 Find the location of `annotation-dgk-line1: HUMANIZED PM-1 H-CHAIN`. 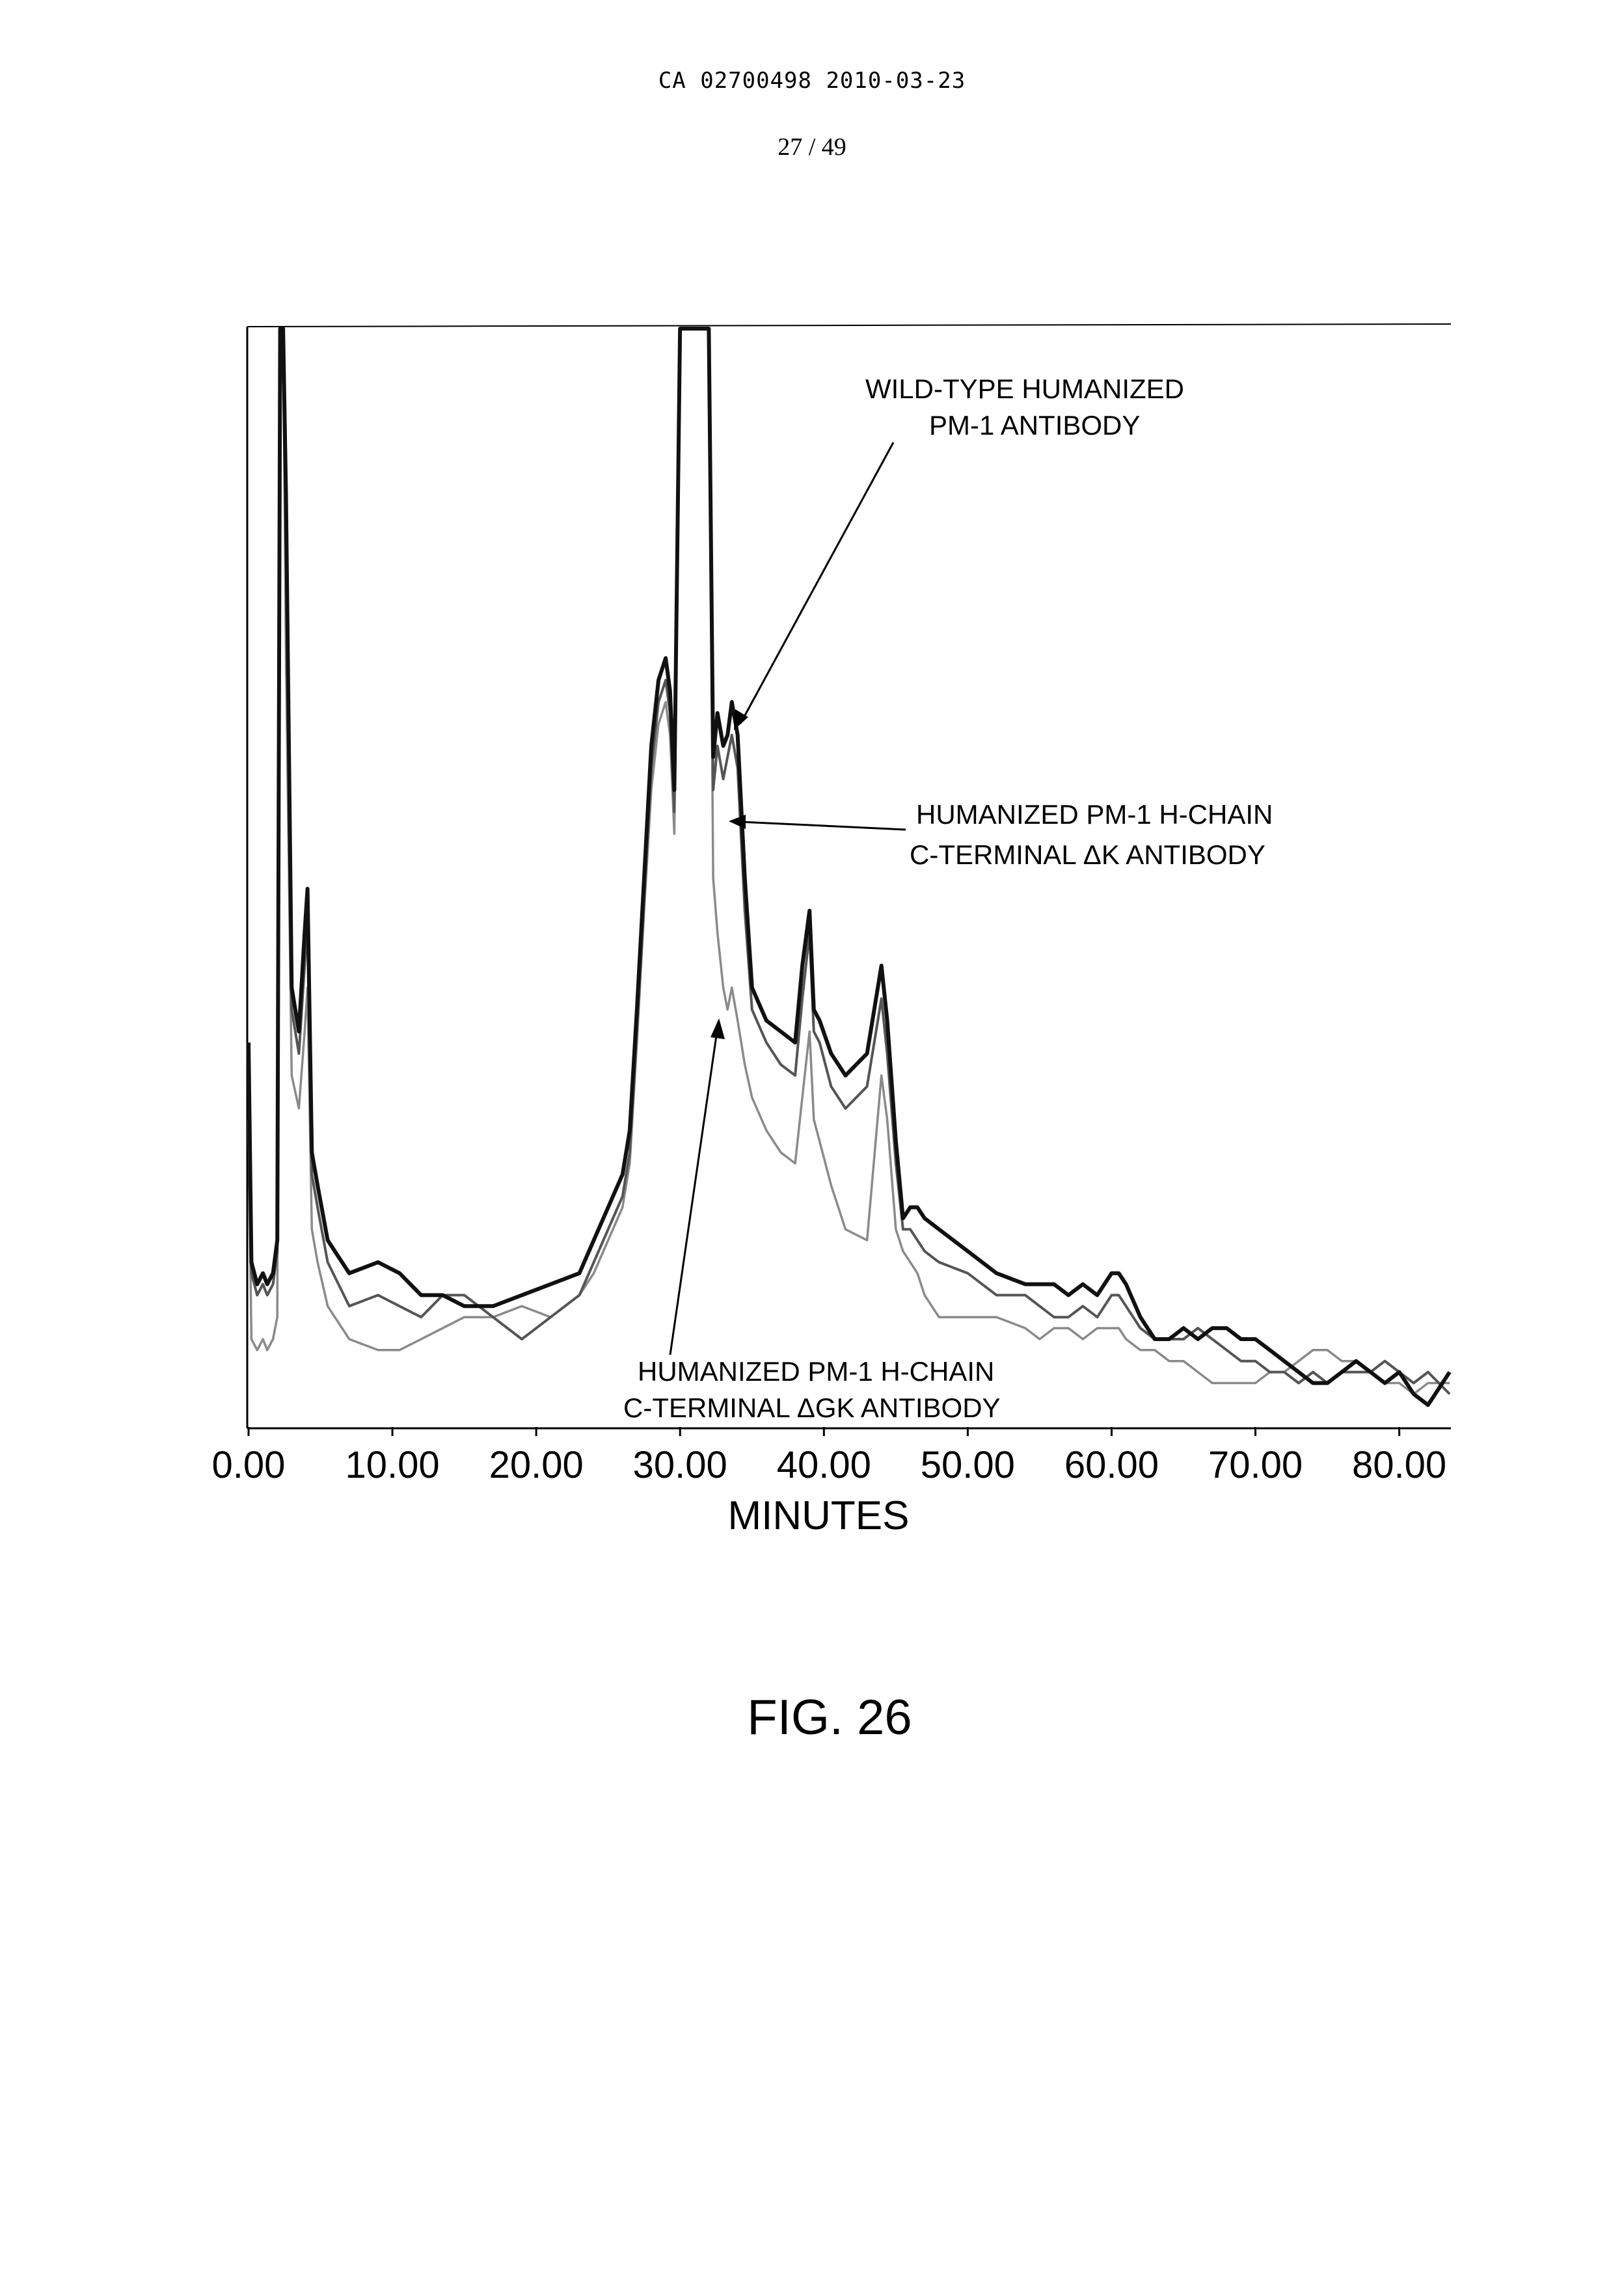

annotation-dgk-line1: HUMANIZED PM-1 H-CHAIN is located at coordinates (816, 1371).